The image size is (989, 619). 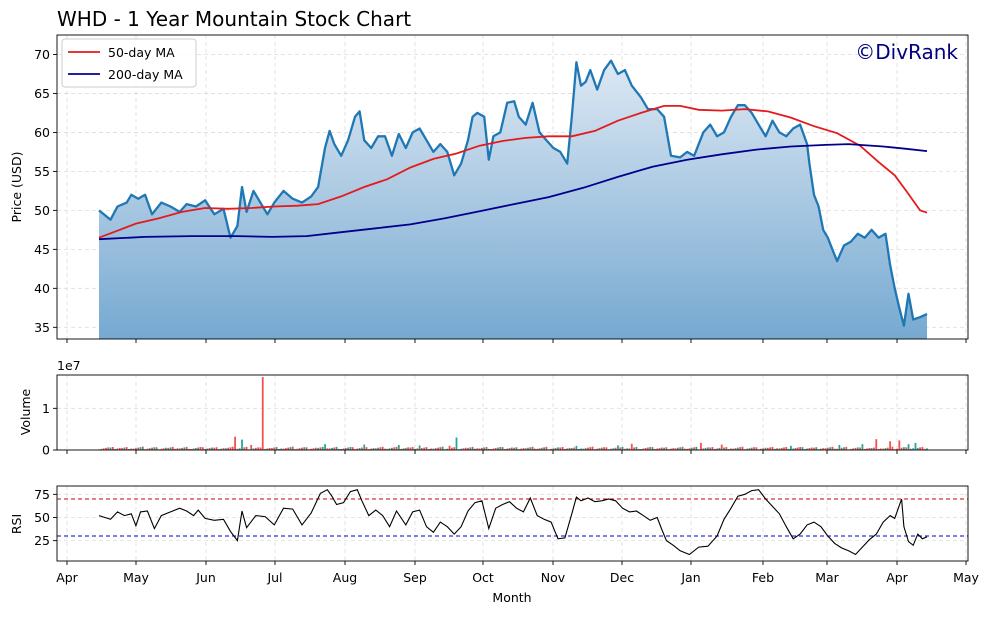 I want to click on x-axis-label: Month, so click(x=511, y=597).